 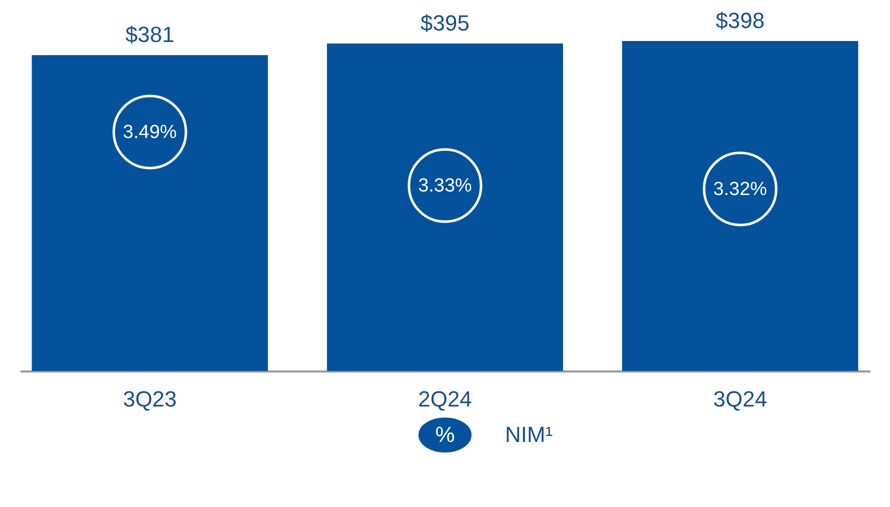 I want to click on data-label: $398, so click(x=740, y=20).